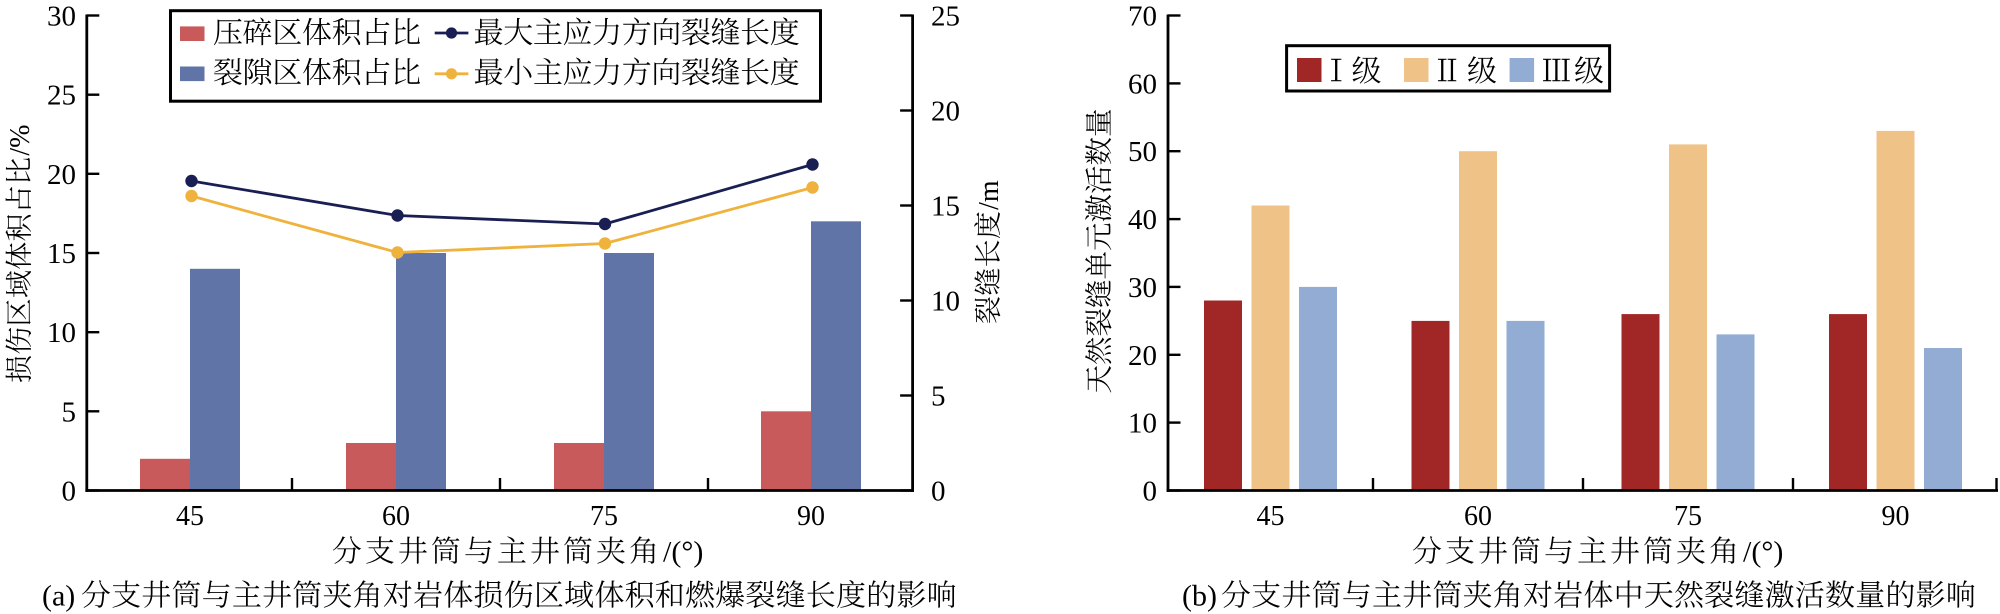  Describe the element at coordinates (989, 195) in the screenshot. I see `svg-text: /m` at that location.